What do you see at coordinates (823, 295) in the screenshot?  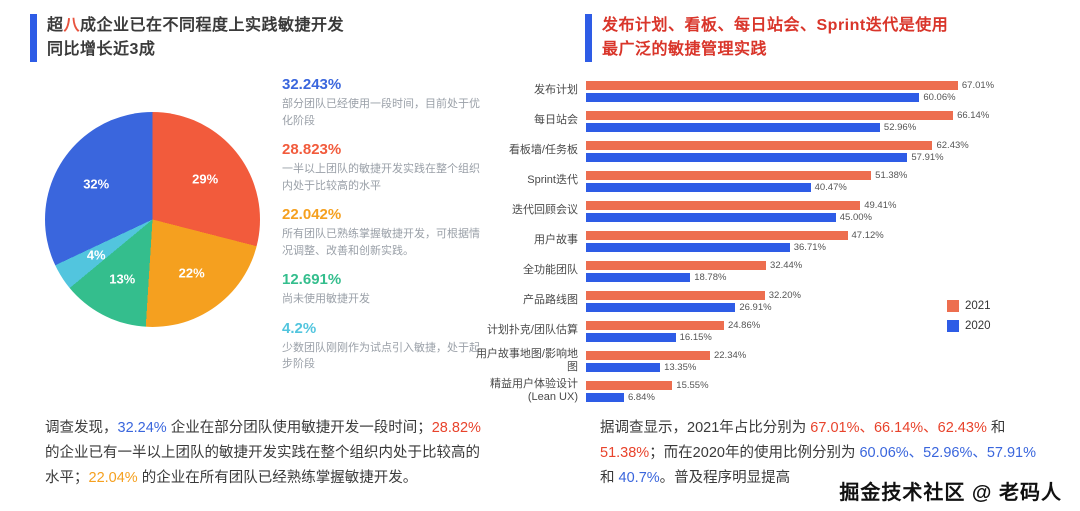 I see `bar-line-2021: 32.20%` at bounding box center [823, 295].